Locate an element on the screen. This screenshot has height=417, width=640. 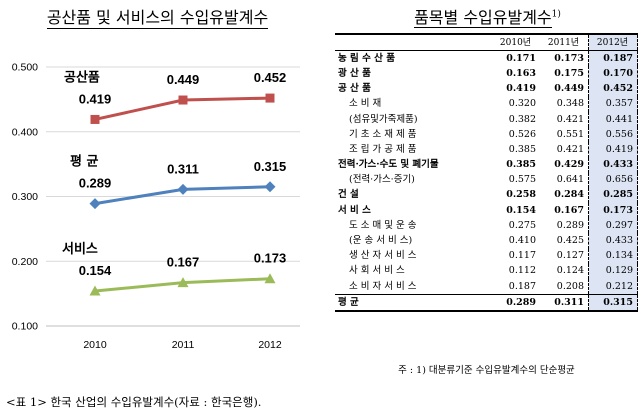
cell-2010년: 0.419 is located at coordinates (521, 89).